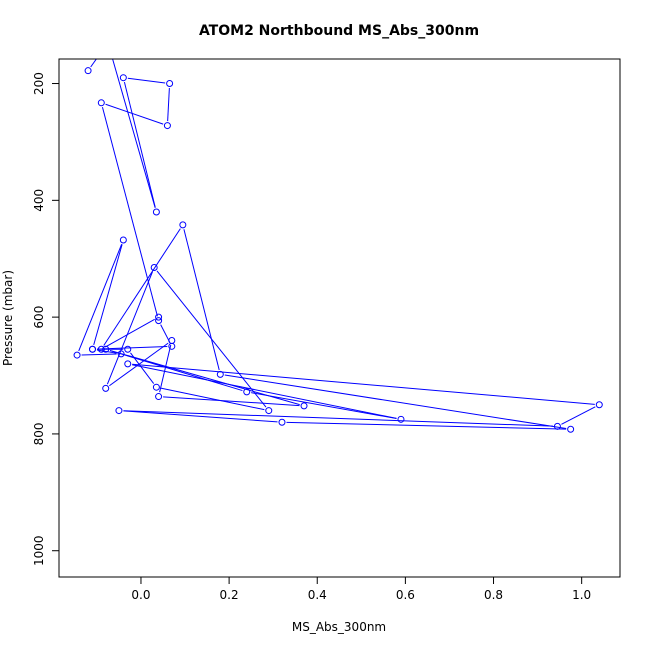 This screenshot has height=650, width=650. I want to click on x-tick-label: 0.6, so click(405, 595).